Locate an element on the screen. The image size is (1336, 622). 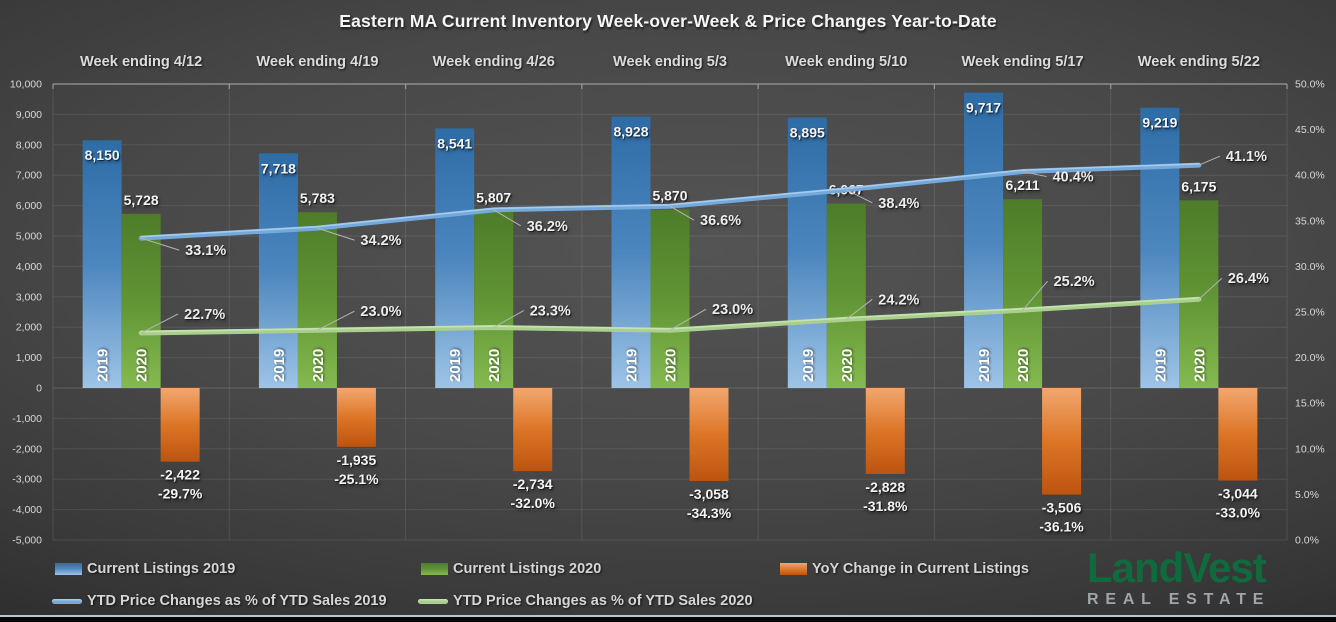
bar-pct-label: -31.8% is located at coordinates (885, 506).